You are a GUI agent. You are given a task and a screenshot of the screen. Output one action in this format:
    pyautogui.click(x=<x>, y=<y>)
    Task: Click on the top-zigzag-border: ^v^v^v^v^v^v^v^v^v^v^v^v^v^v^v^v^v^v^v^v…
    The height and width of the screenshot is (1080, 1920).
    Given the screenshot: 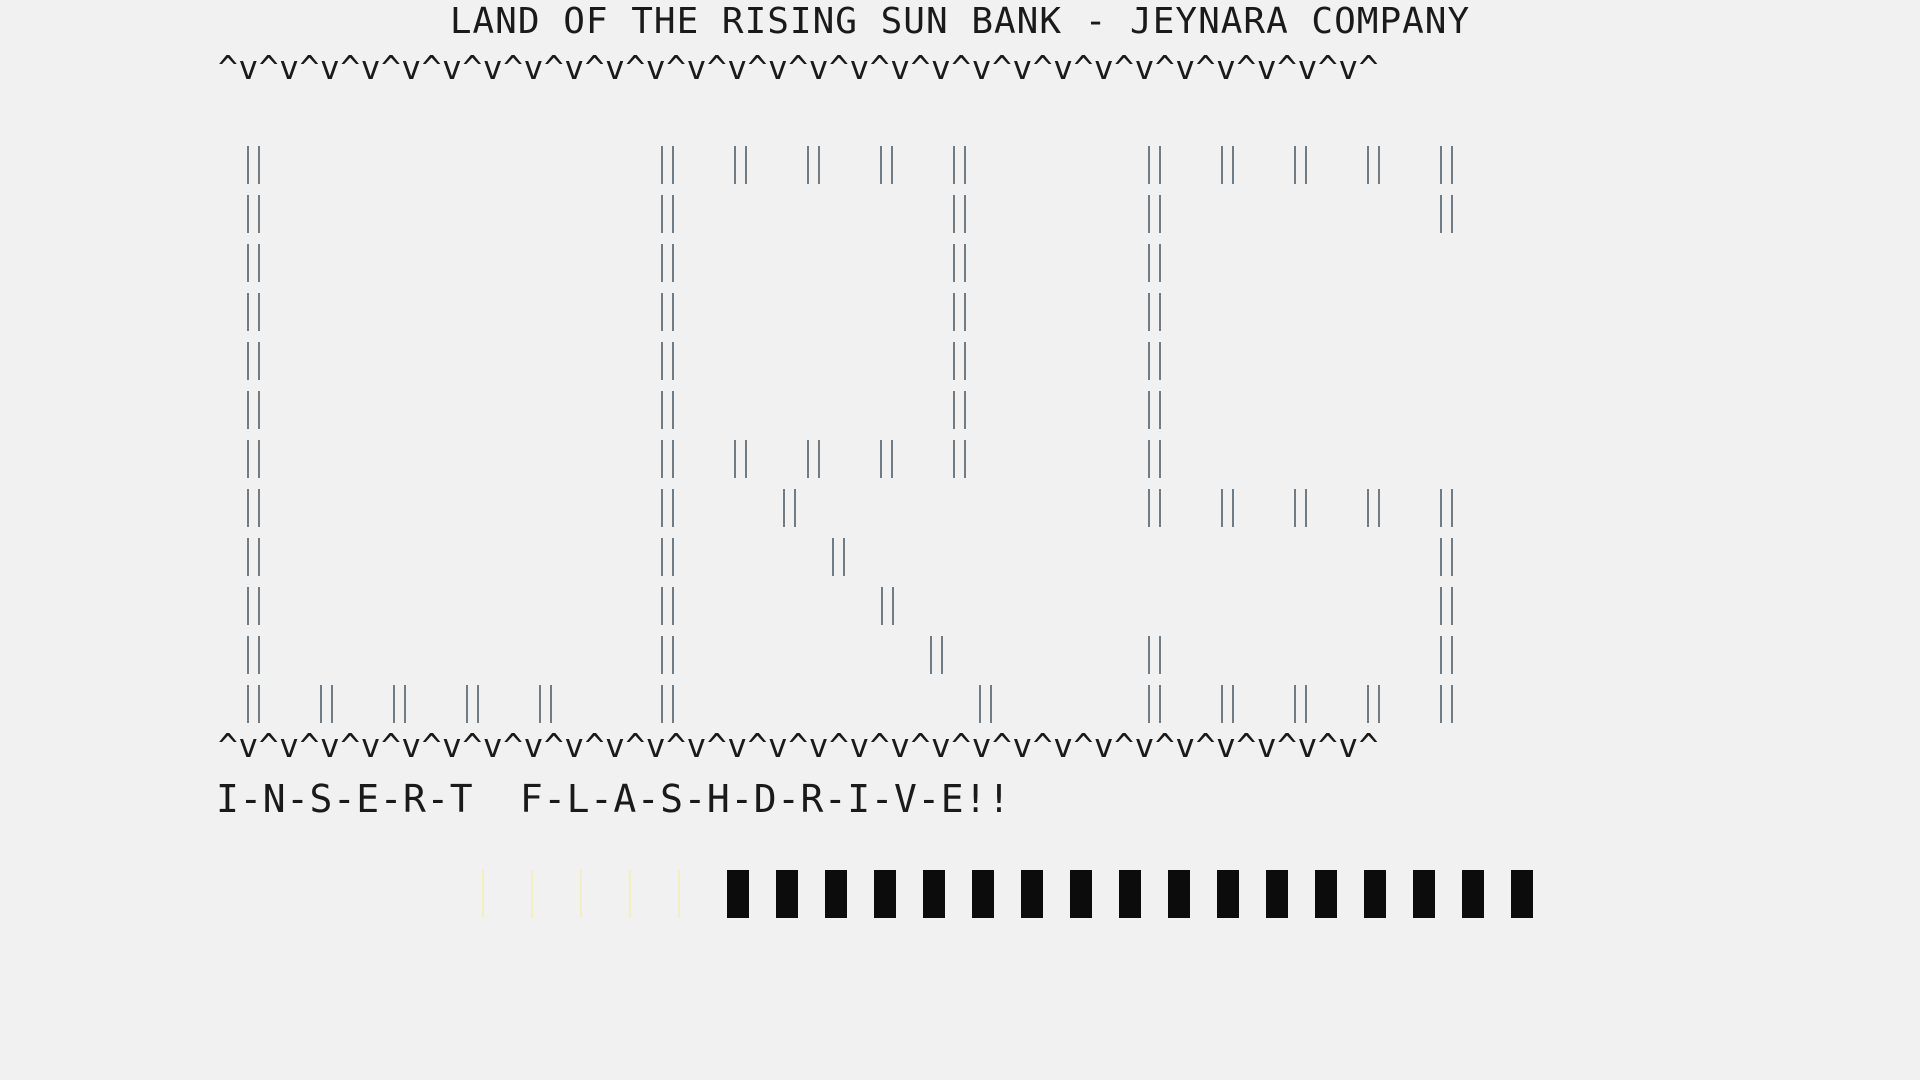 What is the action you would take?
    pyautogui.click(x=798, y=67)
    